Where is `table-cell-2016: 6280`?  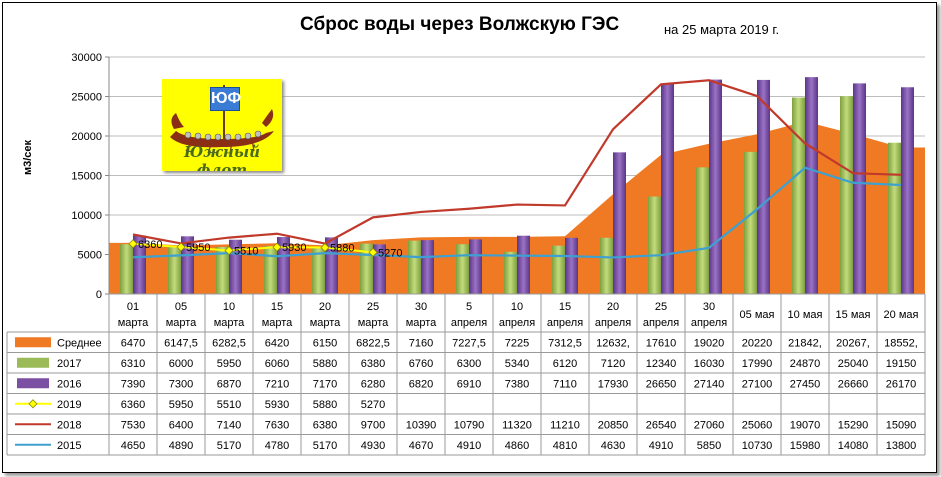
table-cell-2016: 6280 is located at coordinates (373, 384).